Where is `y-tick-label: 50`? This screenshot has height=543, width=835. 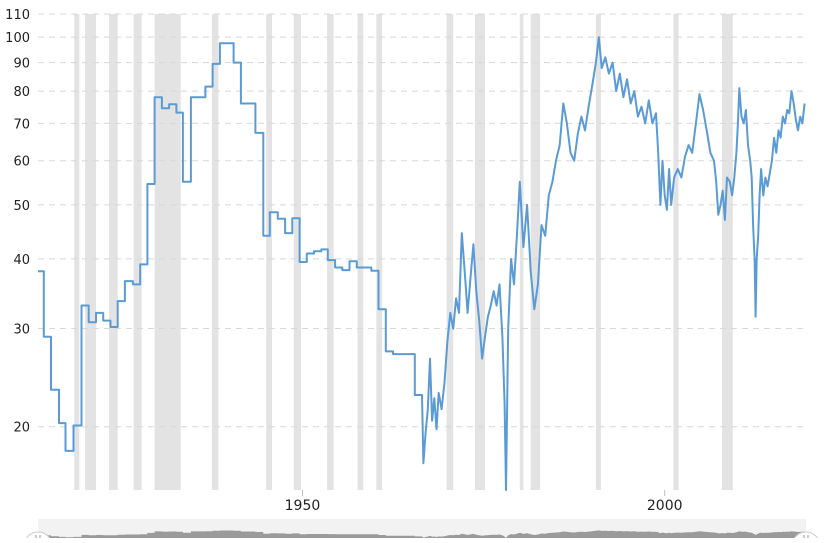 y-tick-label: 50 is located at coordinates (21, 206).